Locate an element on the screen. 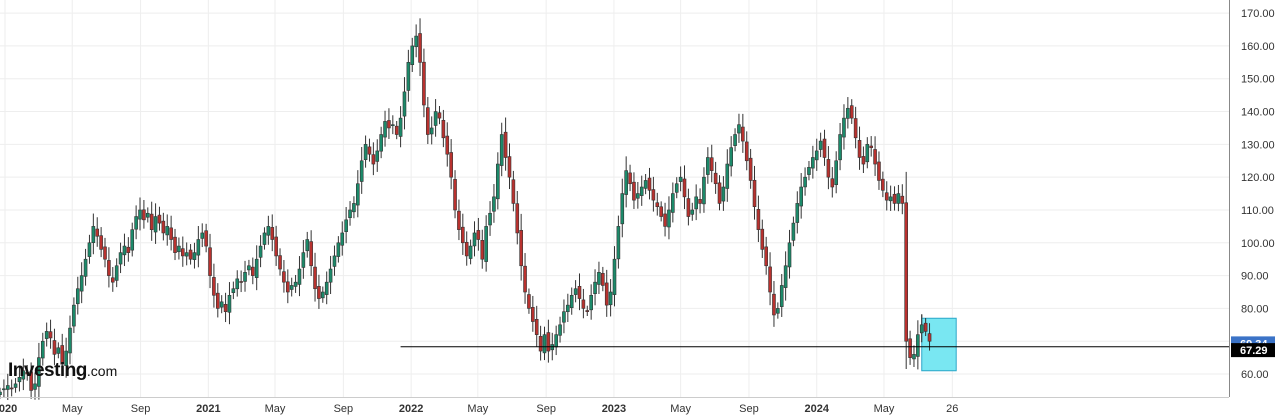  x-tick-label: 2020 is located at coordinates (8, 409).